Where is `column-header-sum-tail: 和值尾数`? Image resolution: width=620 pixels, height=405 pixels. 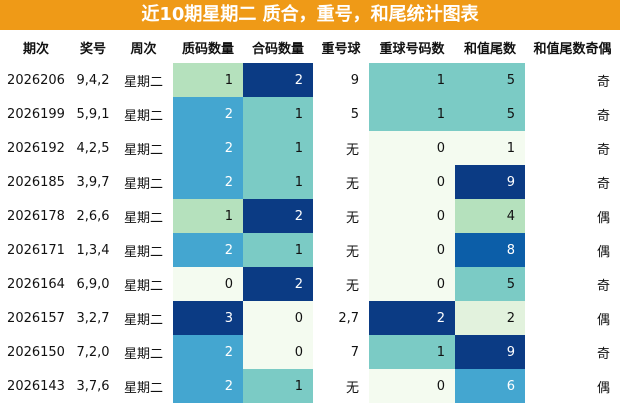 column-header-sum-tail: 和值尾数 is located at coordinates (490, 47).